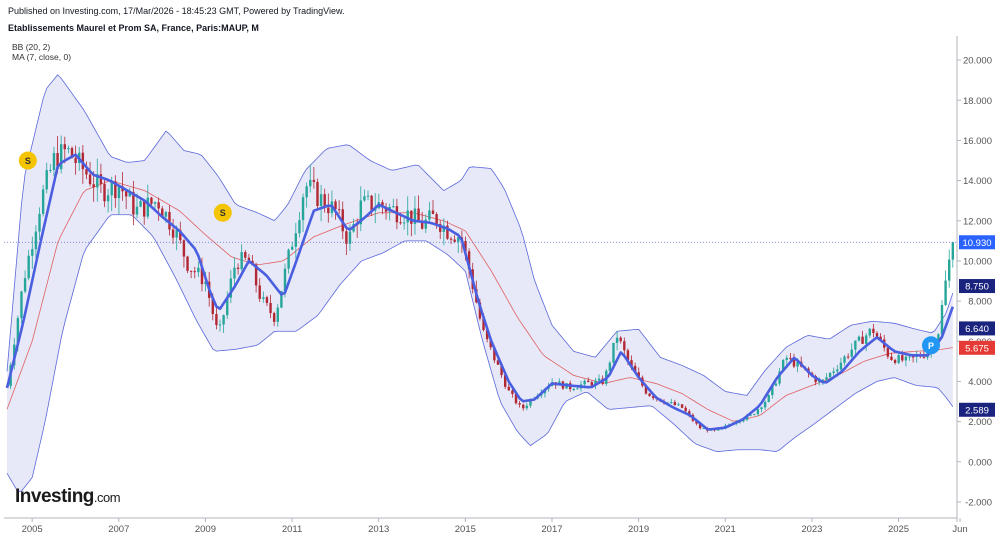  I want to click on split-marker, so click(222, 212).